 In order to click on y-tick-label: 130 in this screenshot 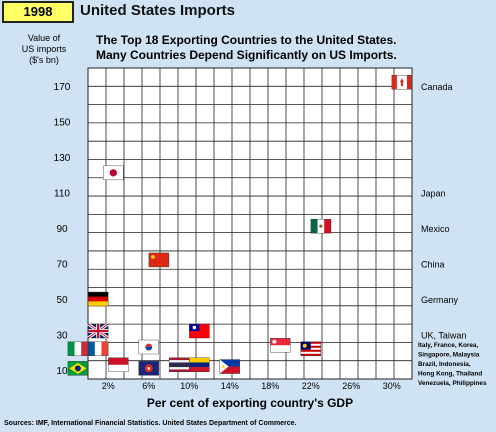, I will do `click(62, 158)`.